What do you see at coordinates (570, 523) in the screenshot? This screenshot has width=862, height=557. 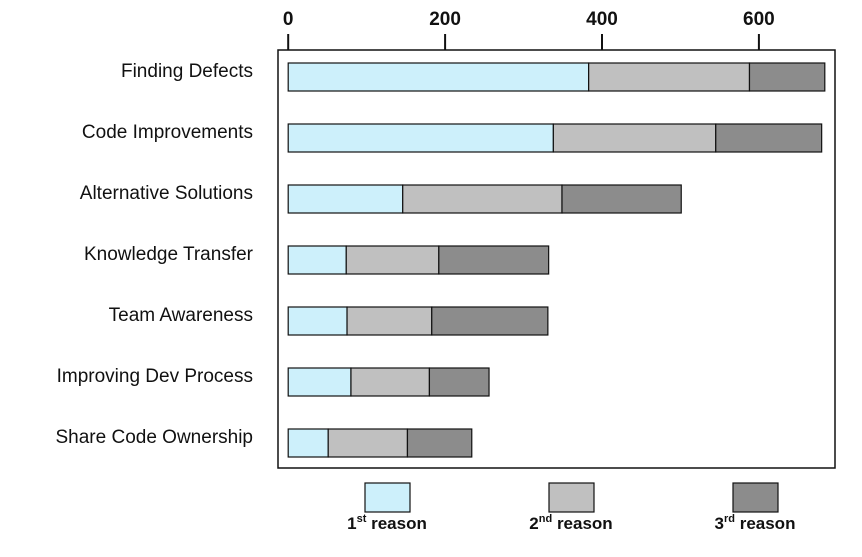 I see `legend-label: 2nd reason` at bounding box center [570, 523].